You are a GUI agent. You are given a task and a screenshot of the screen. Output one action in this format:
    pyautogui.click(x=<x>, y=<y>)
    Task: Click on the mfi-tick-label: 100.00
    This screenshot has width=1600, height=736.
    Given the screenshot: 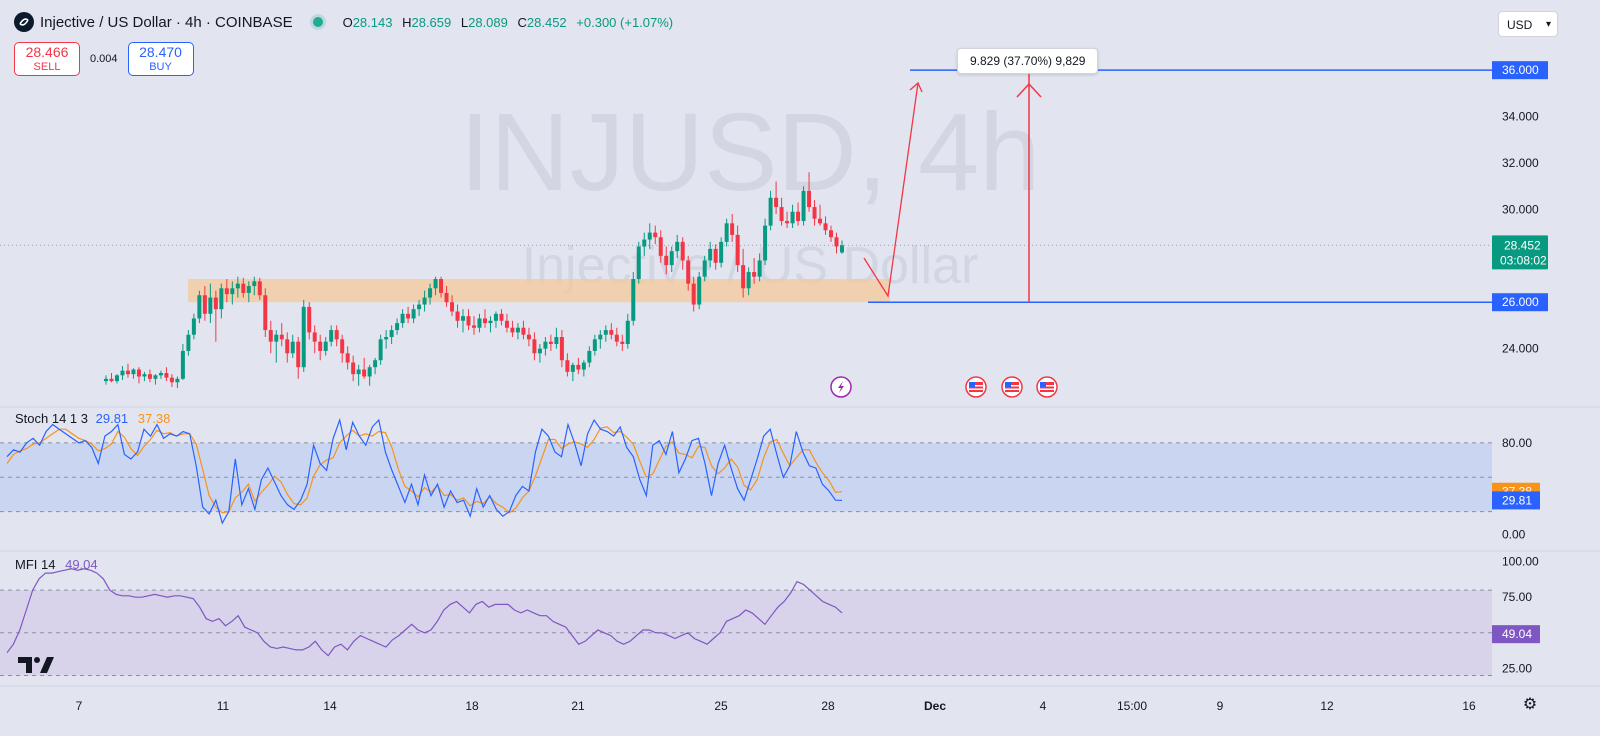 What is the action you would take?
    pyautogui.click(x=1520, y=562)
    